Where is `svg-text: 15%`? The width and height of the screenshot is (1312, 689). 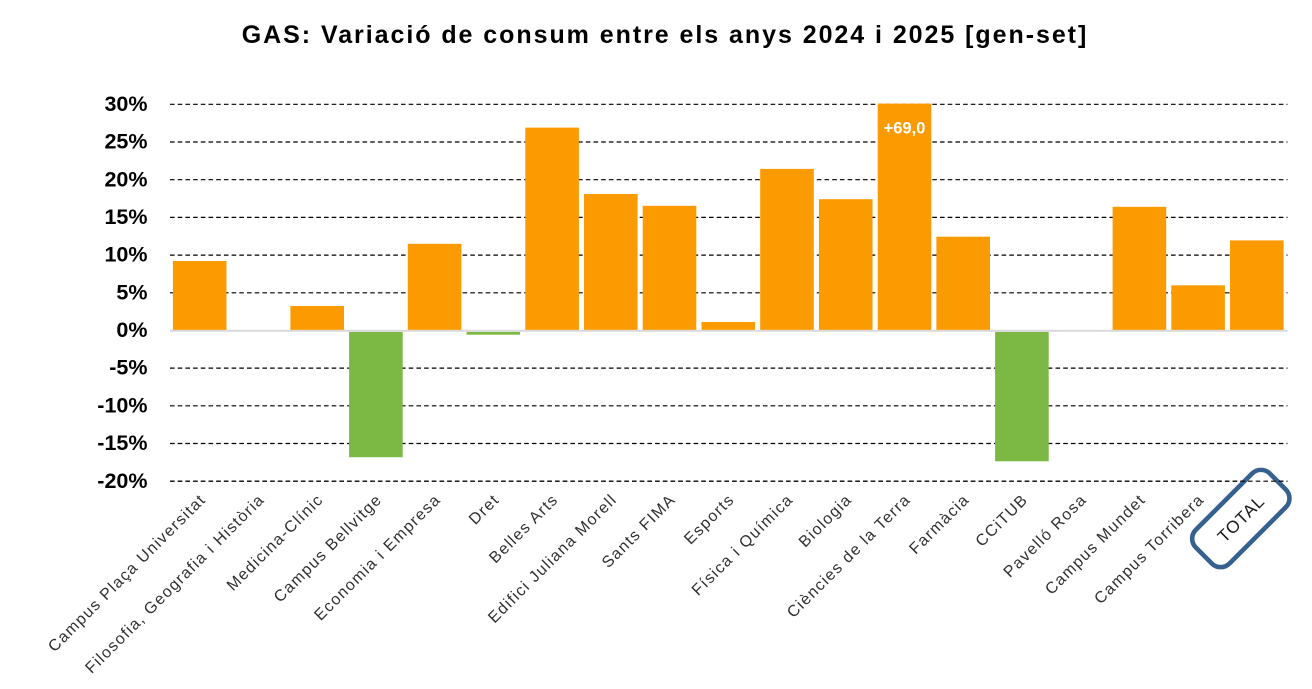
svg-text: 15% is located at coordinates (125, 217).